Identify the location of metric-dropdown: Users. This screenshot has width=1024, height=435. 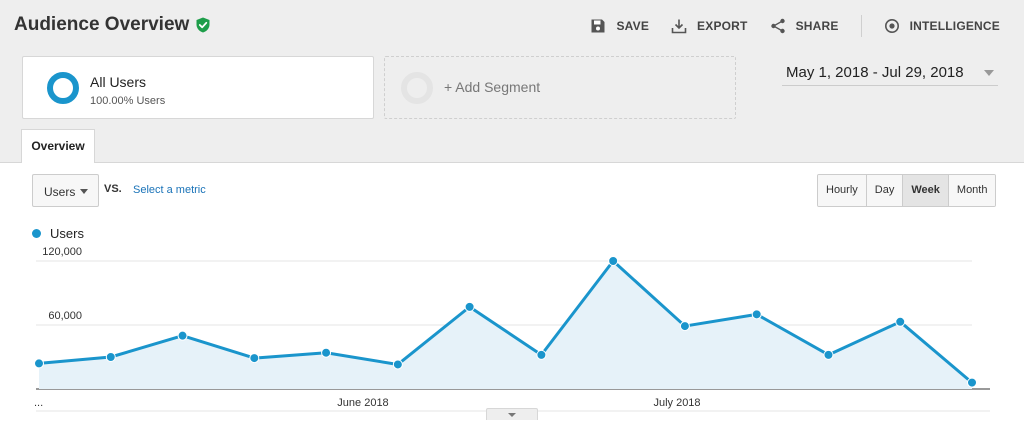
(65, 190).